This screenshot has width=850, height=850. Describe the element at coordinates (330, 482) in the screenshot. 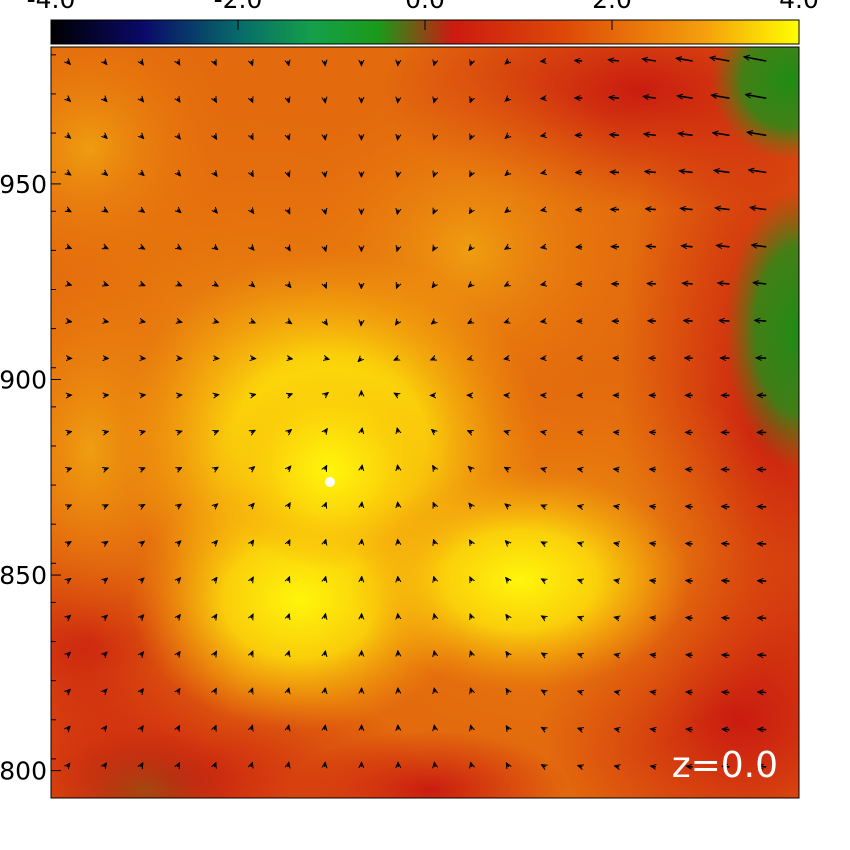

I see `field-peak` at that location.